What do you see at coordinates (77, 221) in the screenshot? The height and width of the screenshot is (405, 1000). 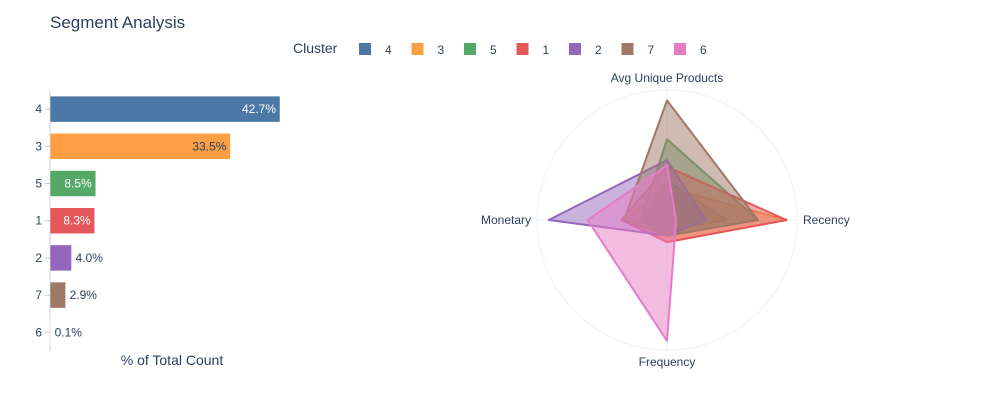 I see `bar-data-label-1: 8.3%` at bounding box center [77, 221].